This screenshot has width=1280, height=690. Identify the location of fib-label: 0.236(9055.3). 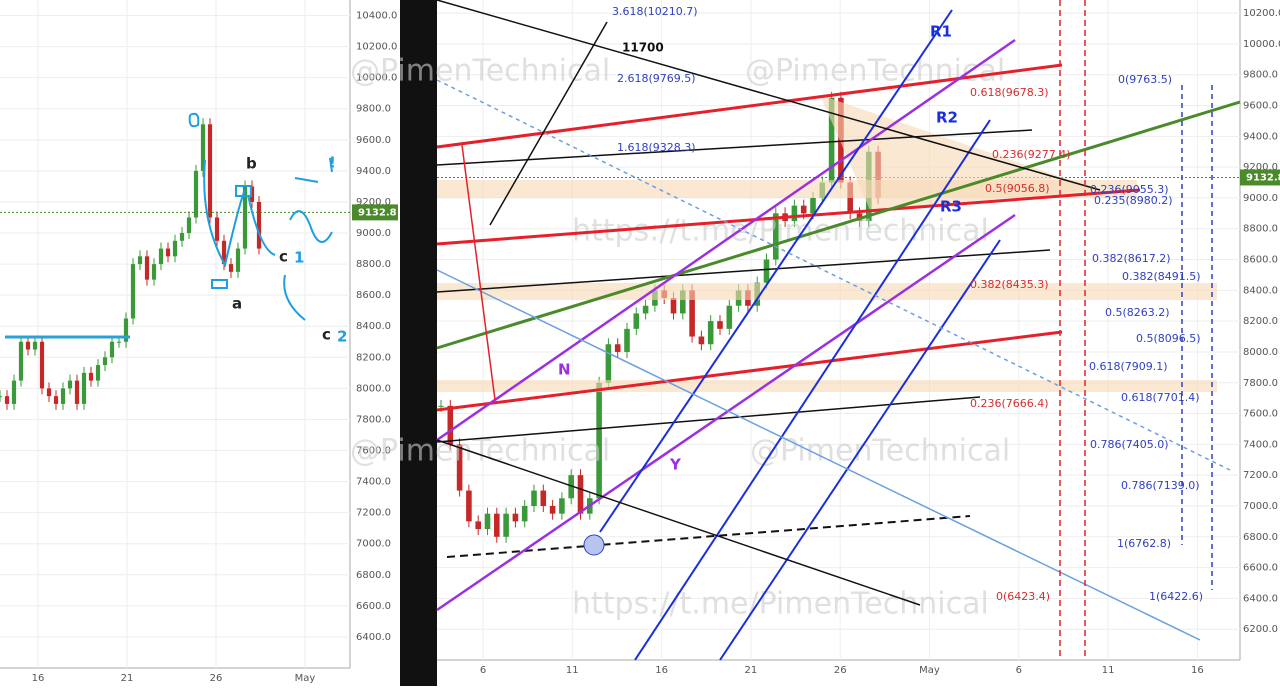
(1129, 189).